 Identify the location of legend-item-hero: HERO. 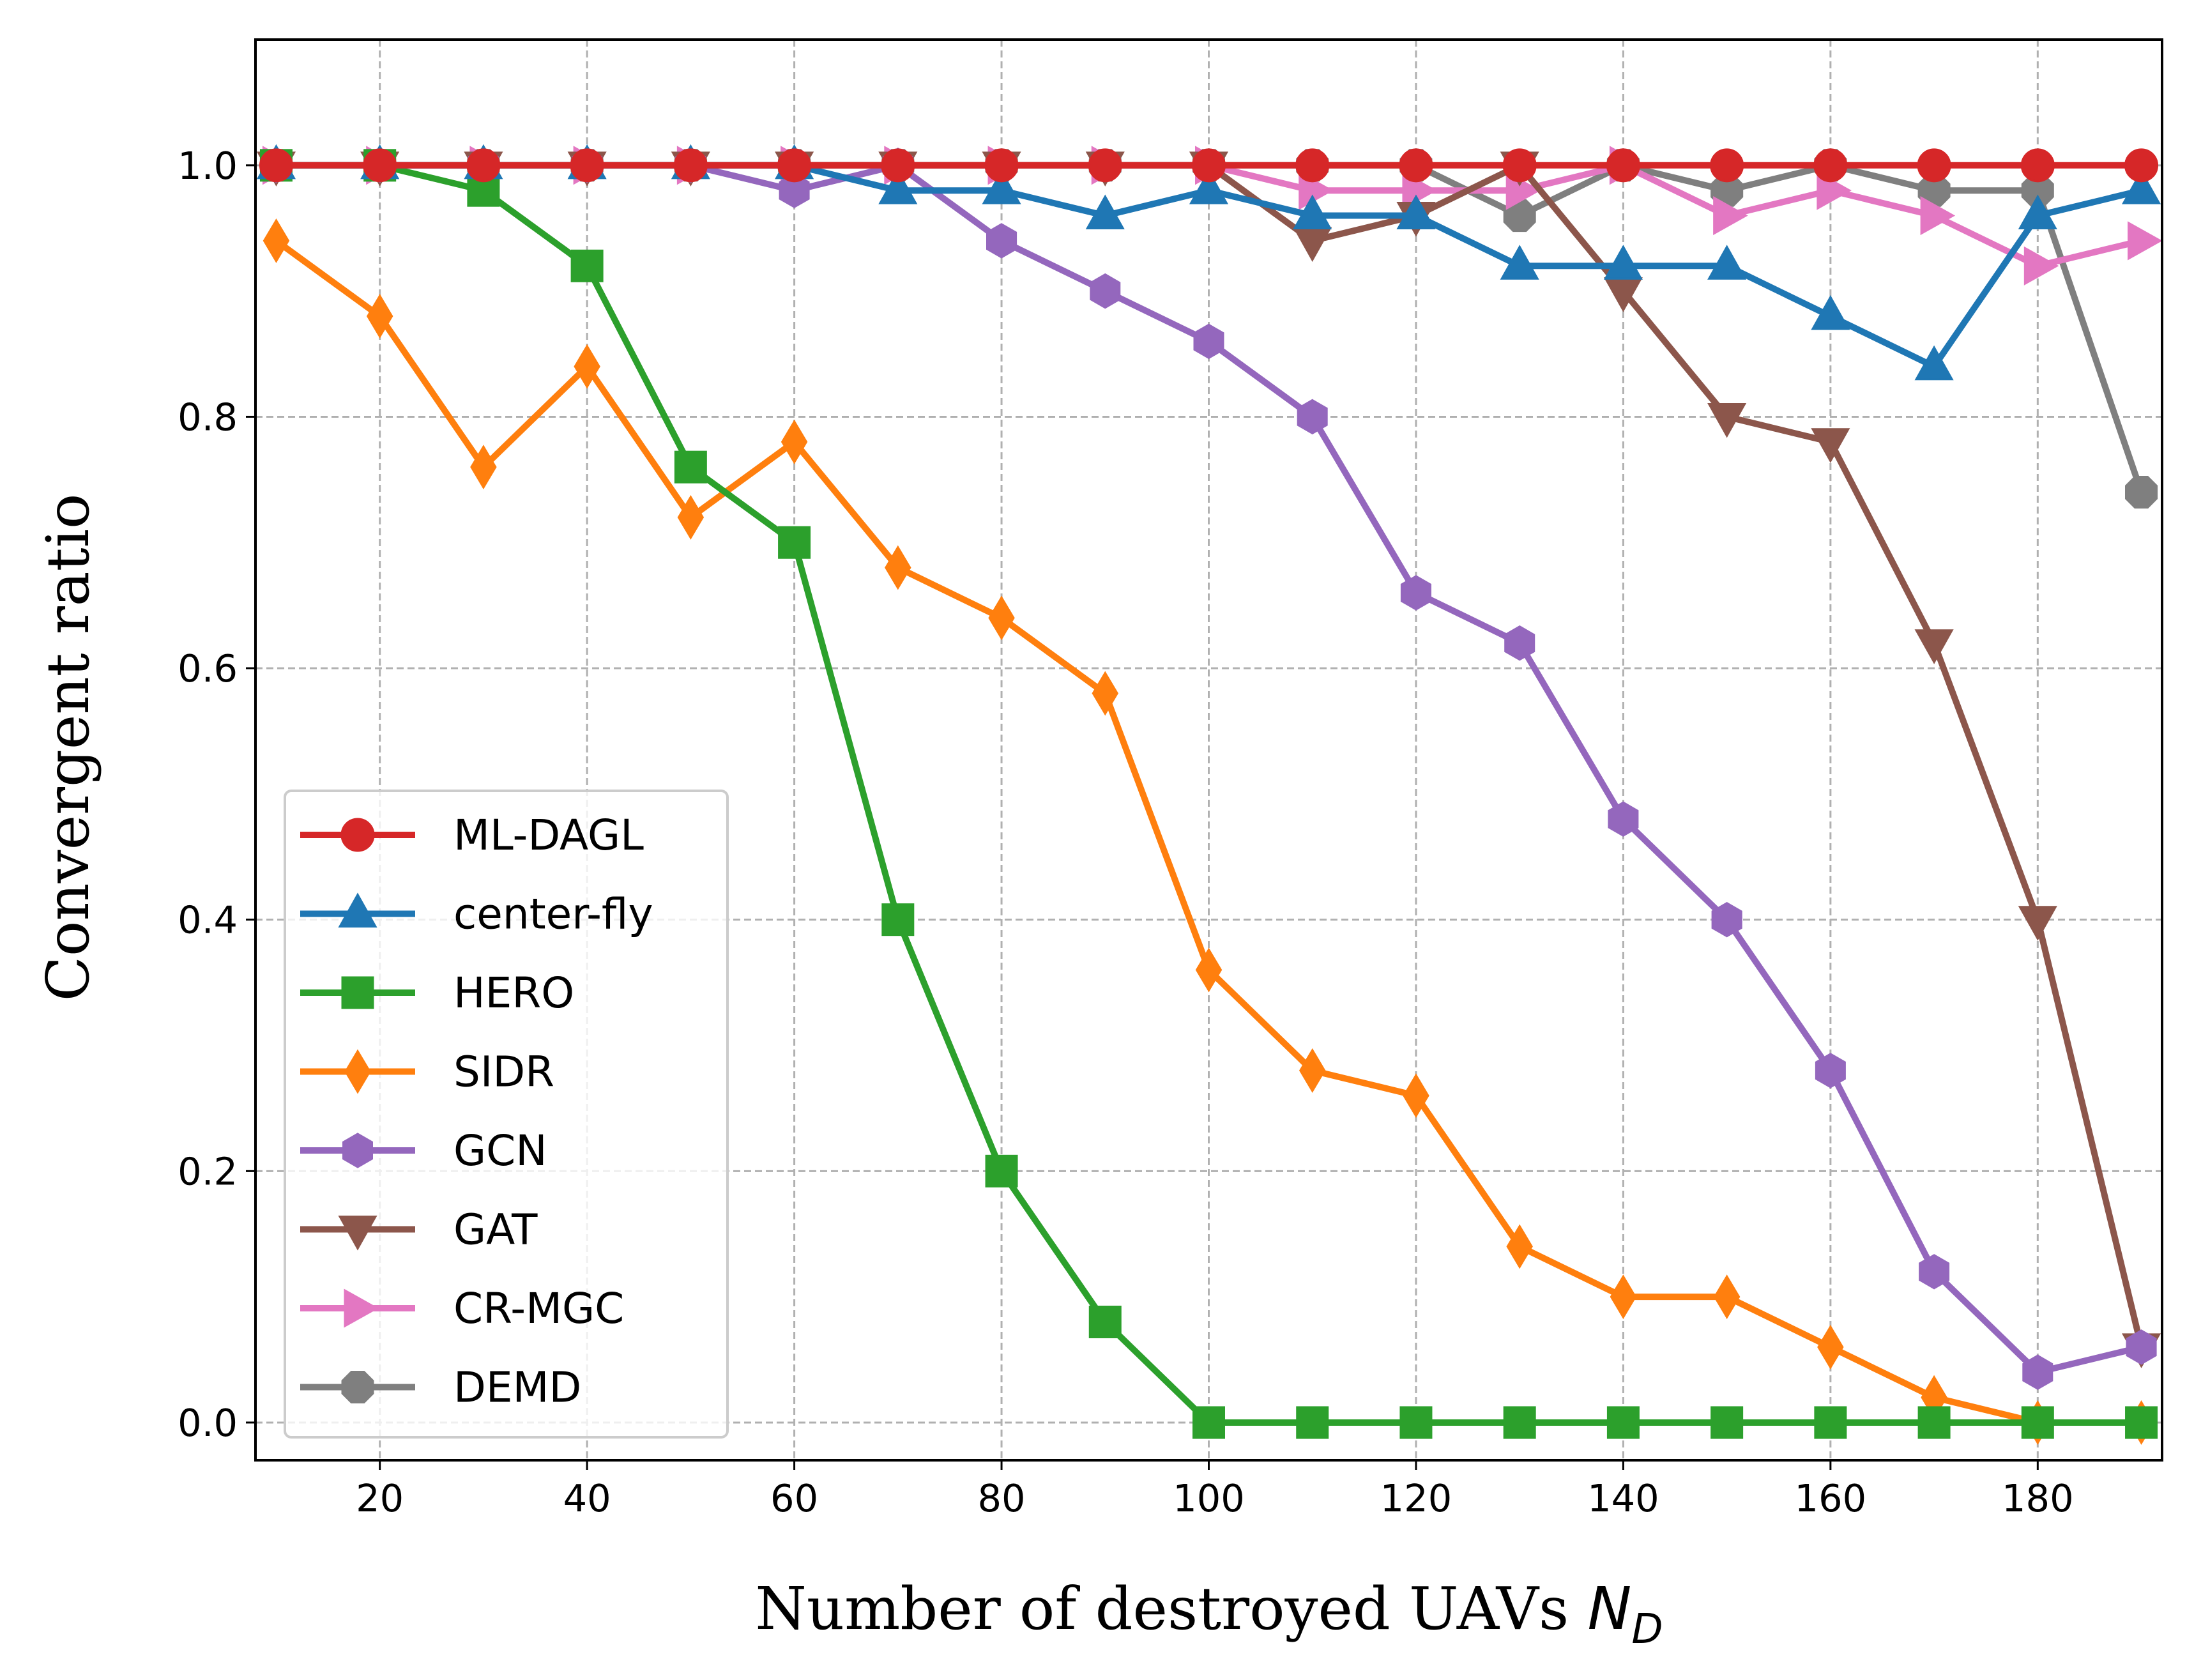
(437, 993).